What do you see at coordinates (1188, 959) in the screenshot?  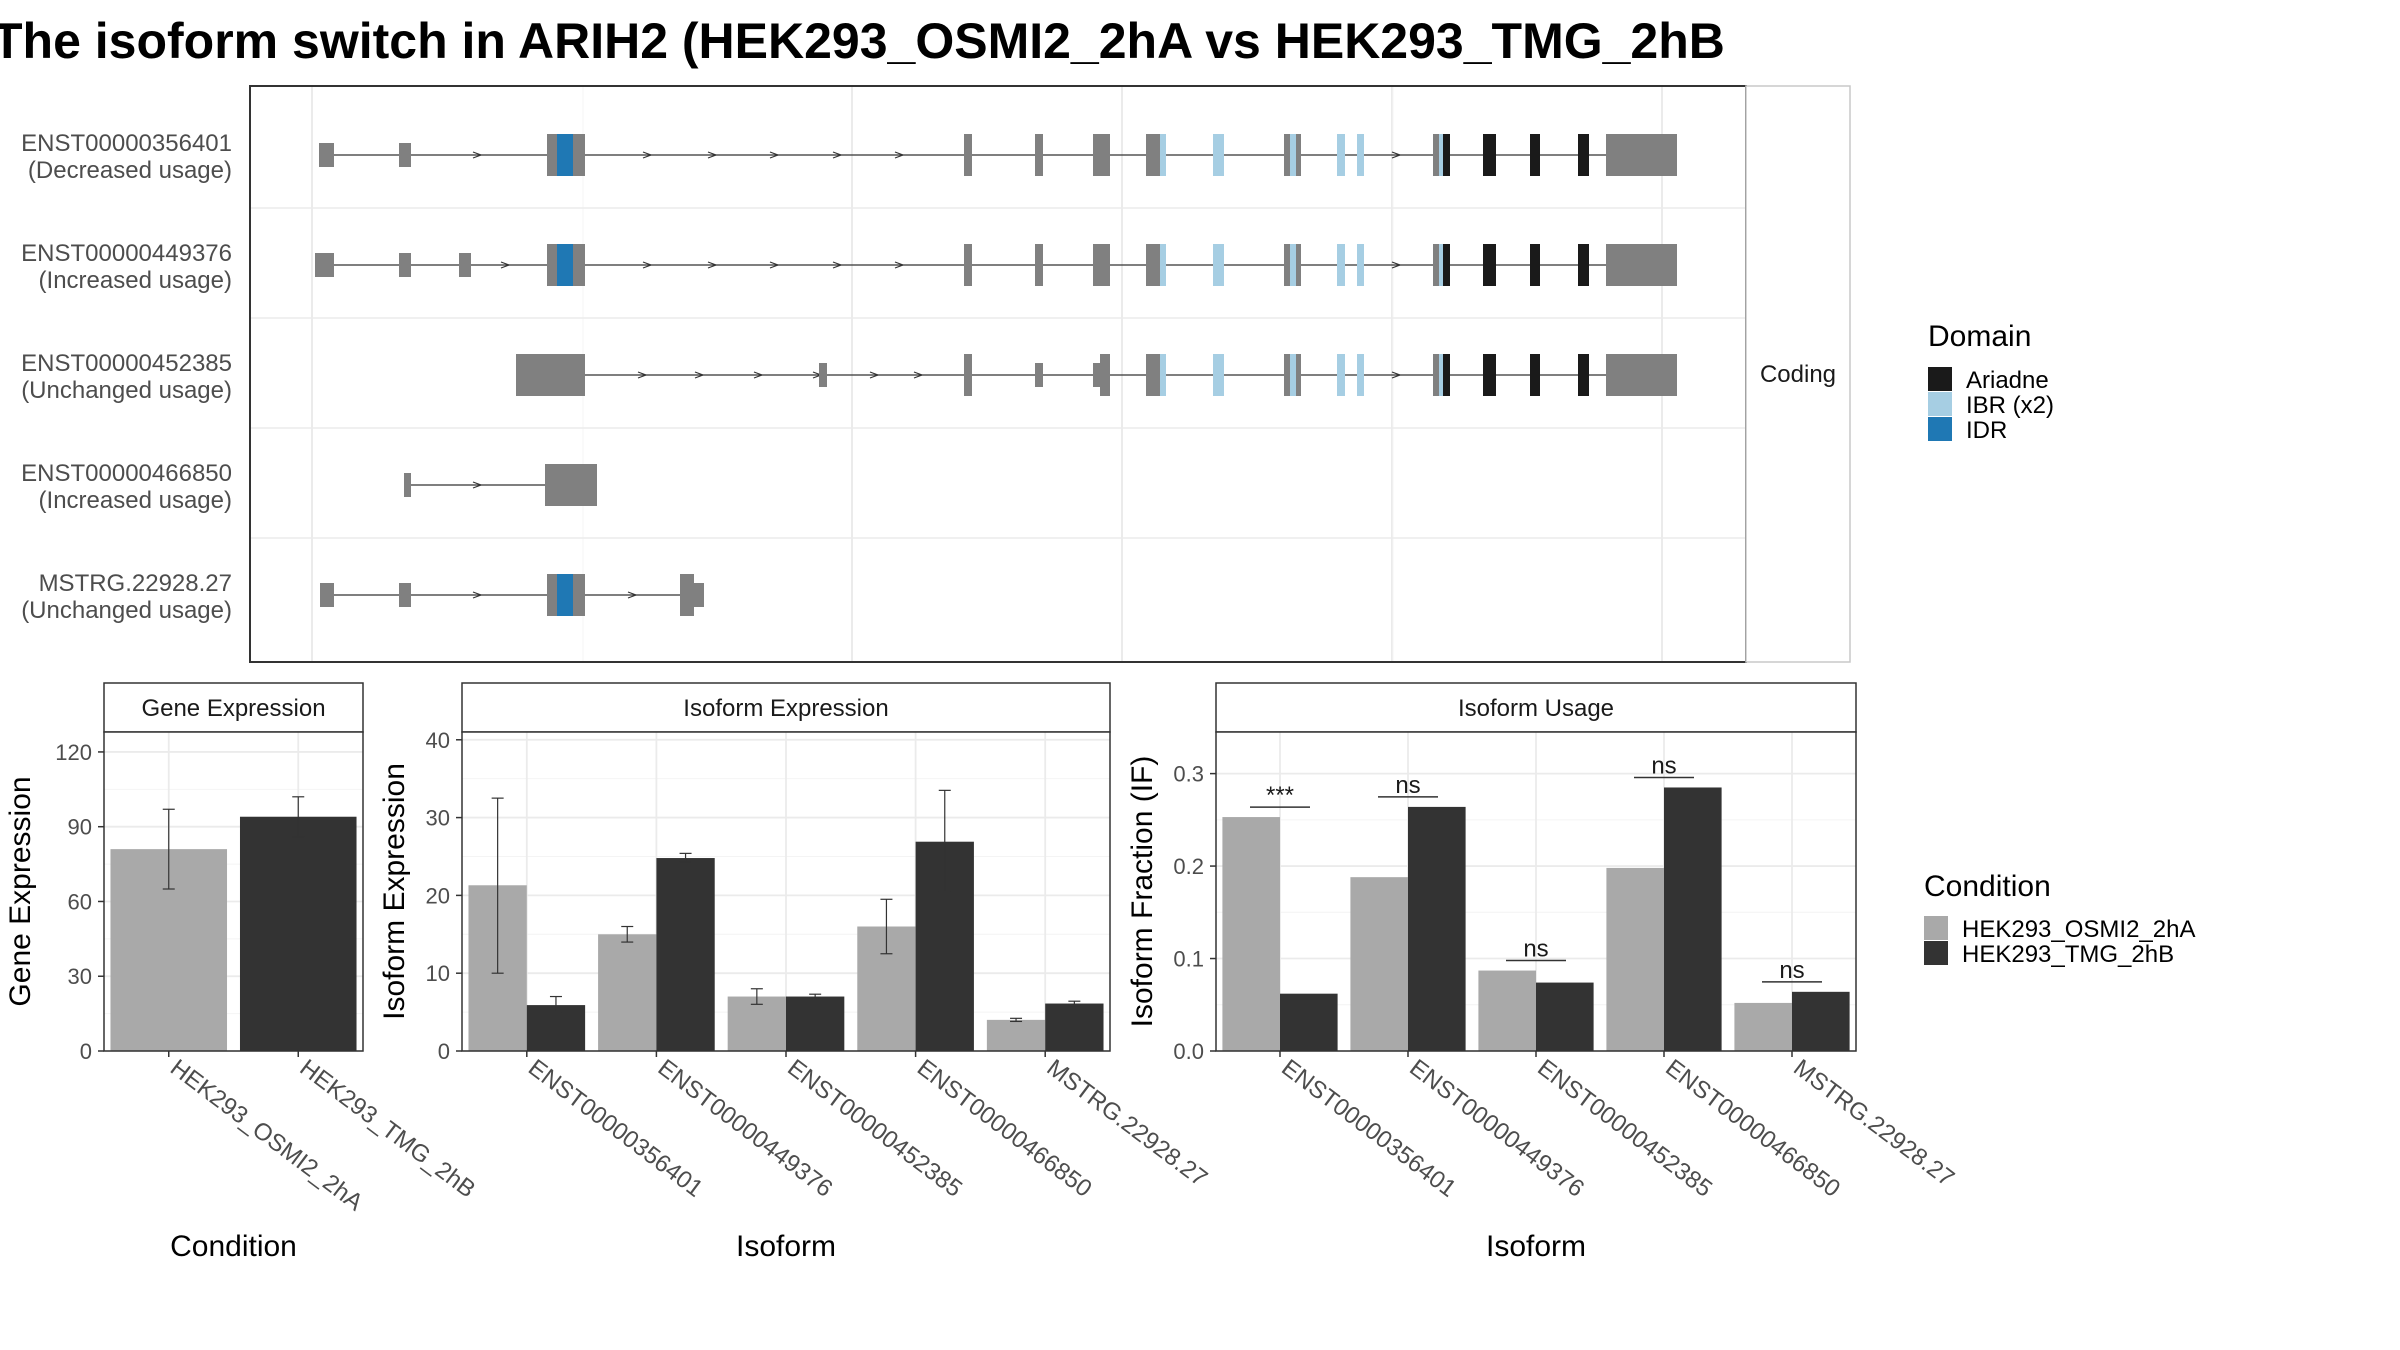 I see `y-tick-label: 0.1` at bounding box center [1188, 959].